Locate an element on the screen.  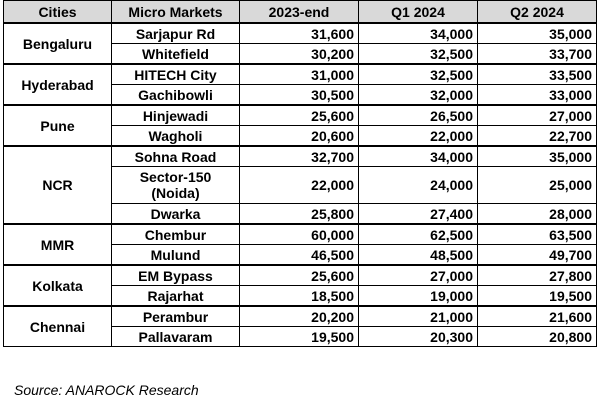
table-row: Kolkata EM Bypass 25,600 27,000 27,800 is located at coordinates (300, 285).